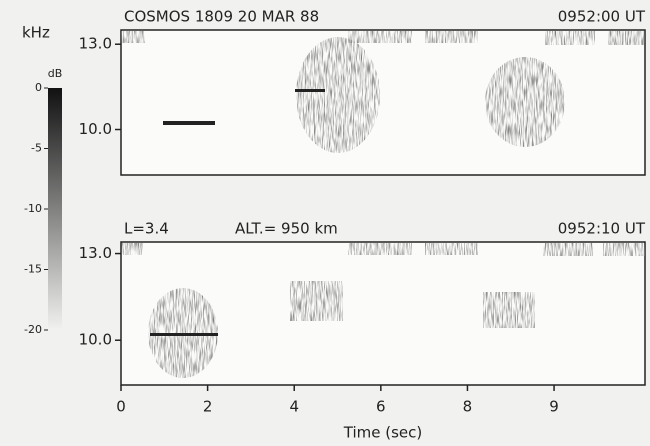 The image size is (650, 446). Describe the element at coordinates (146, 229) in the screenshot. I see `l-shell: L=3.4` at that location.